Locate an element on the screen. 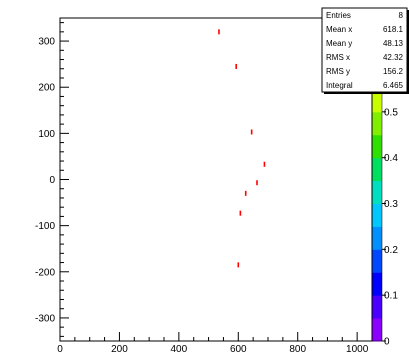 The width and height of the screenshot is (409, 359). stats-label: Entries is located at coordinates (338, 15).